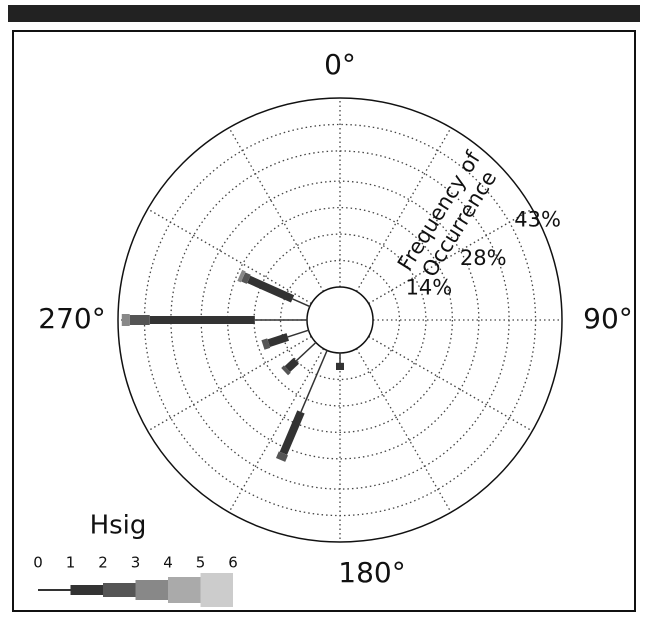  I want to click on ring, so click(340, 320).